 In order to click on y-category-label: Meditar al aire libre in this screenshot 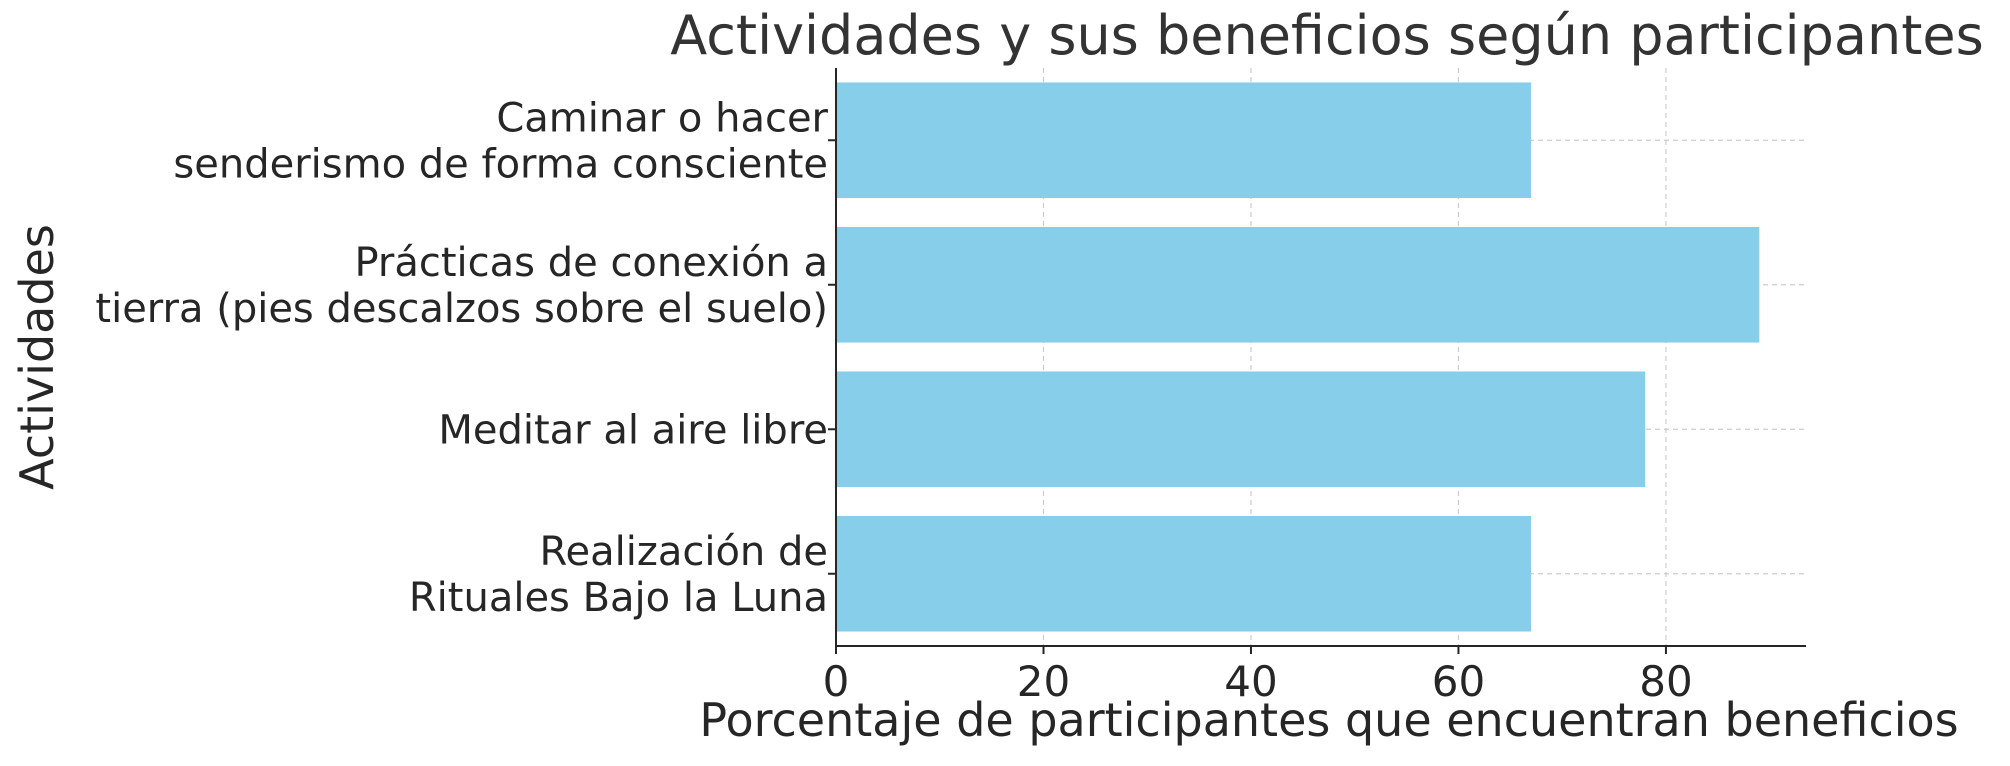, I will do `click(633, 430)`.